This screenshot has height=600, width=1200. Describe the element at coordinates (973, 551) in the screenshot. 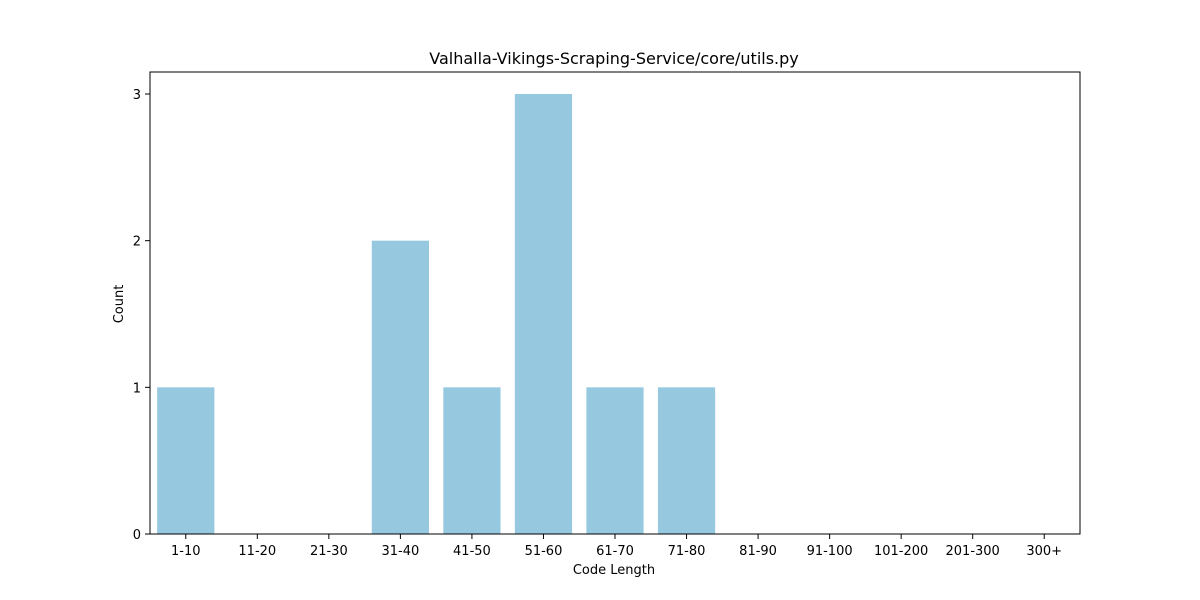

I see `x-tick-label: 201-300` at that location.